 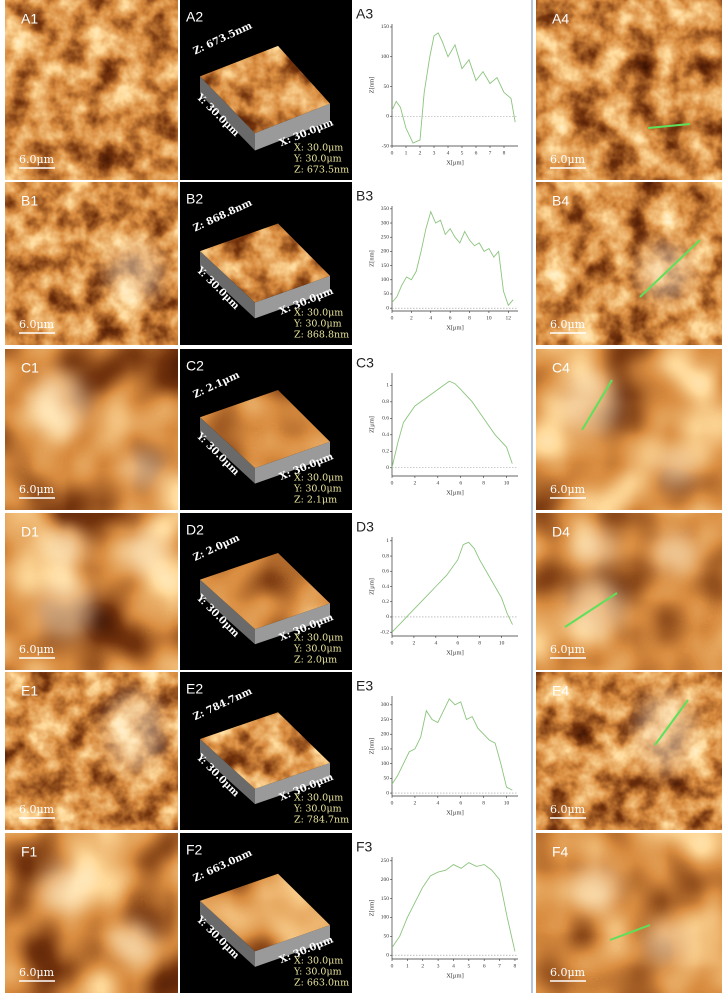 I want to click on panel-label: B4, so click(x=560, y=201).